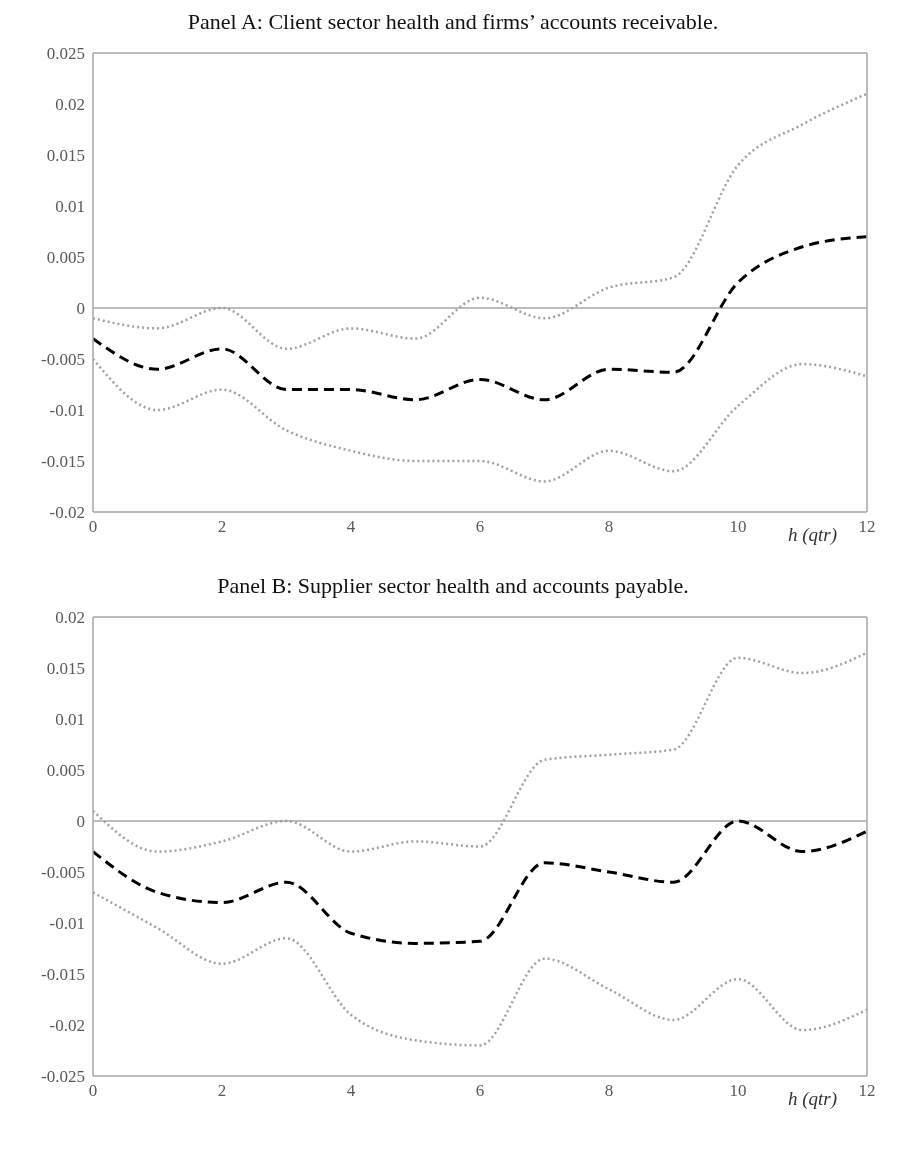 The width and height of the screenshot is (907, 1161). What do you see at coordinates (63, 1077) in the screenshot?
I see `y-tick-label: -0.025` at bounding box center [63, 1077].